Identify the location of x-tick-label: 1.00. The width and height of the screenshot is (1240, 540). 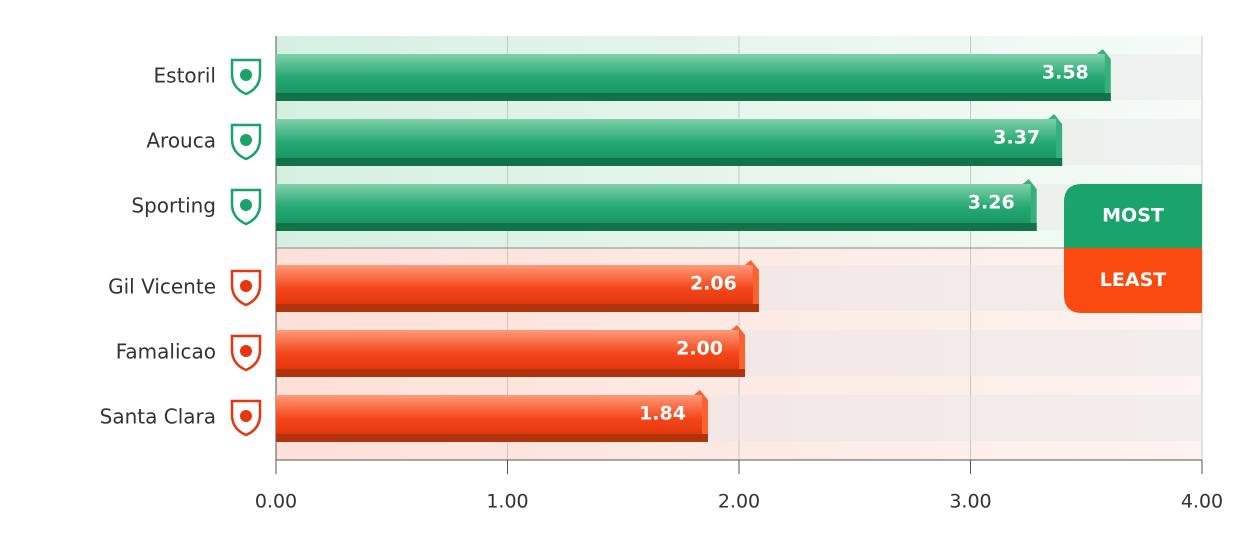
(507, 502).